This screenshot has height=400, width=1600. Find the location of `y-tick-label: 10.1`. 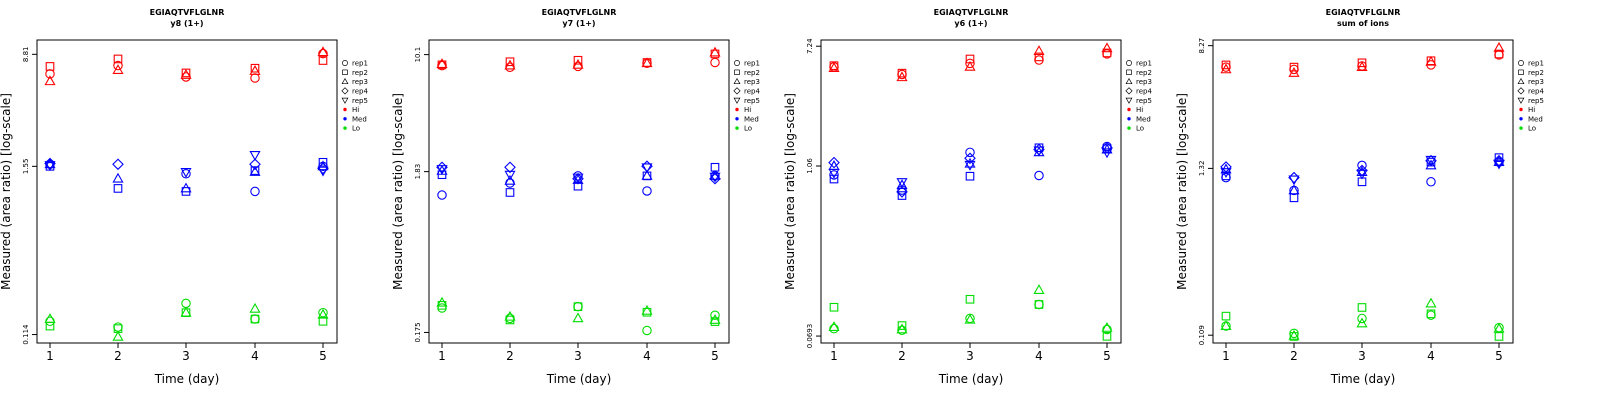

y-tick-label: 10.1 is located at coordinates (418, 55).